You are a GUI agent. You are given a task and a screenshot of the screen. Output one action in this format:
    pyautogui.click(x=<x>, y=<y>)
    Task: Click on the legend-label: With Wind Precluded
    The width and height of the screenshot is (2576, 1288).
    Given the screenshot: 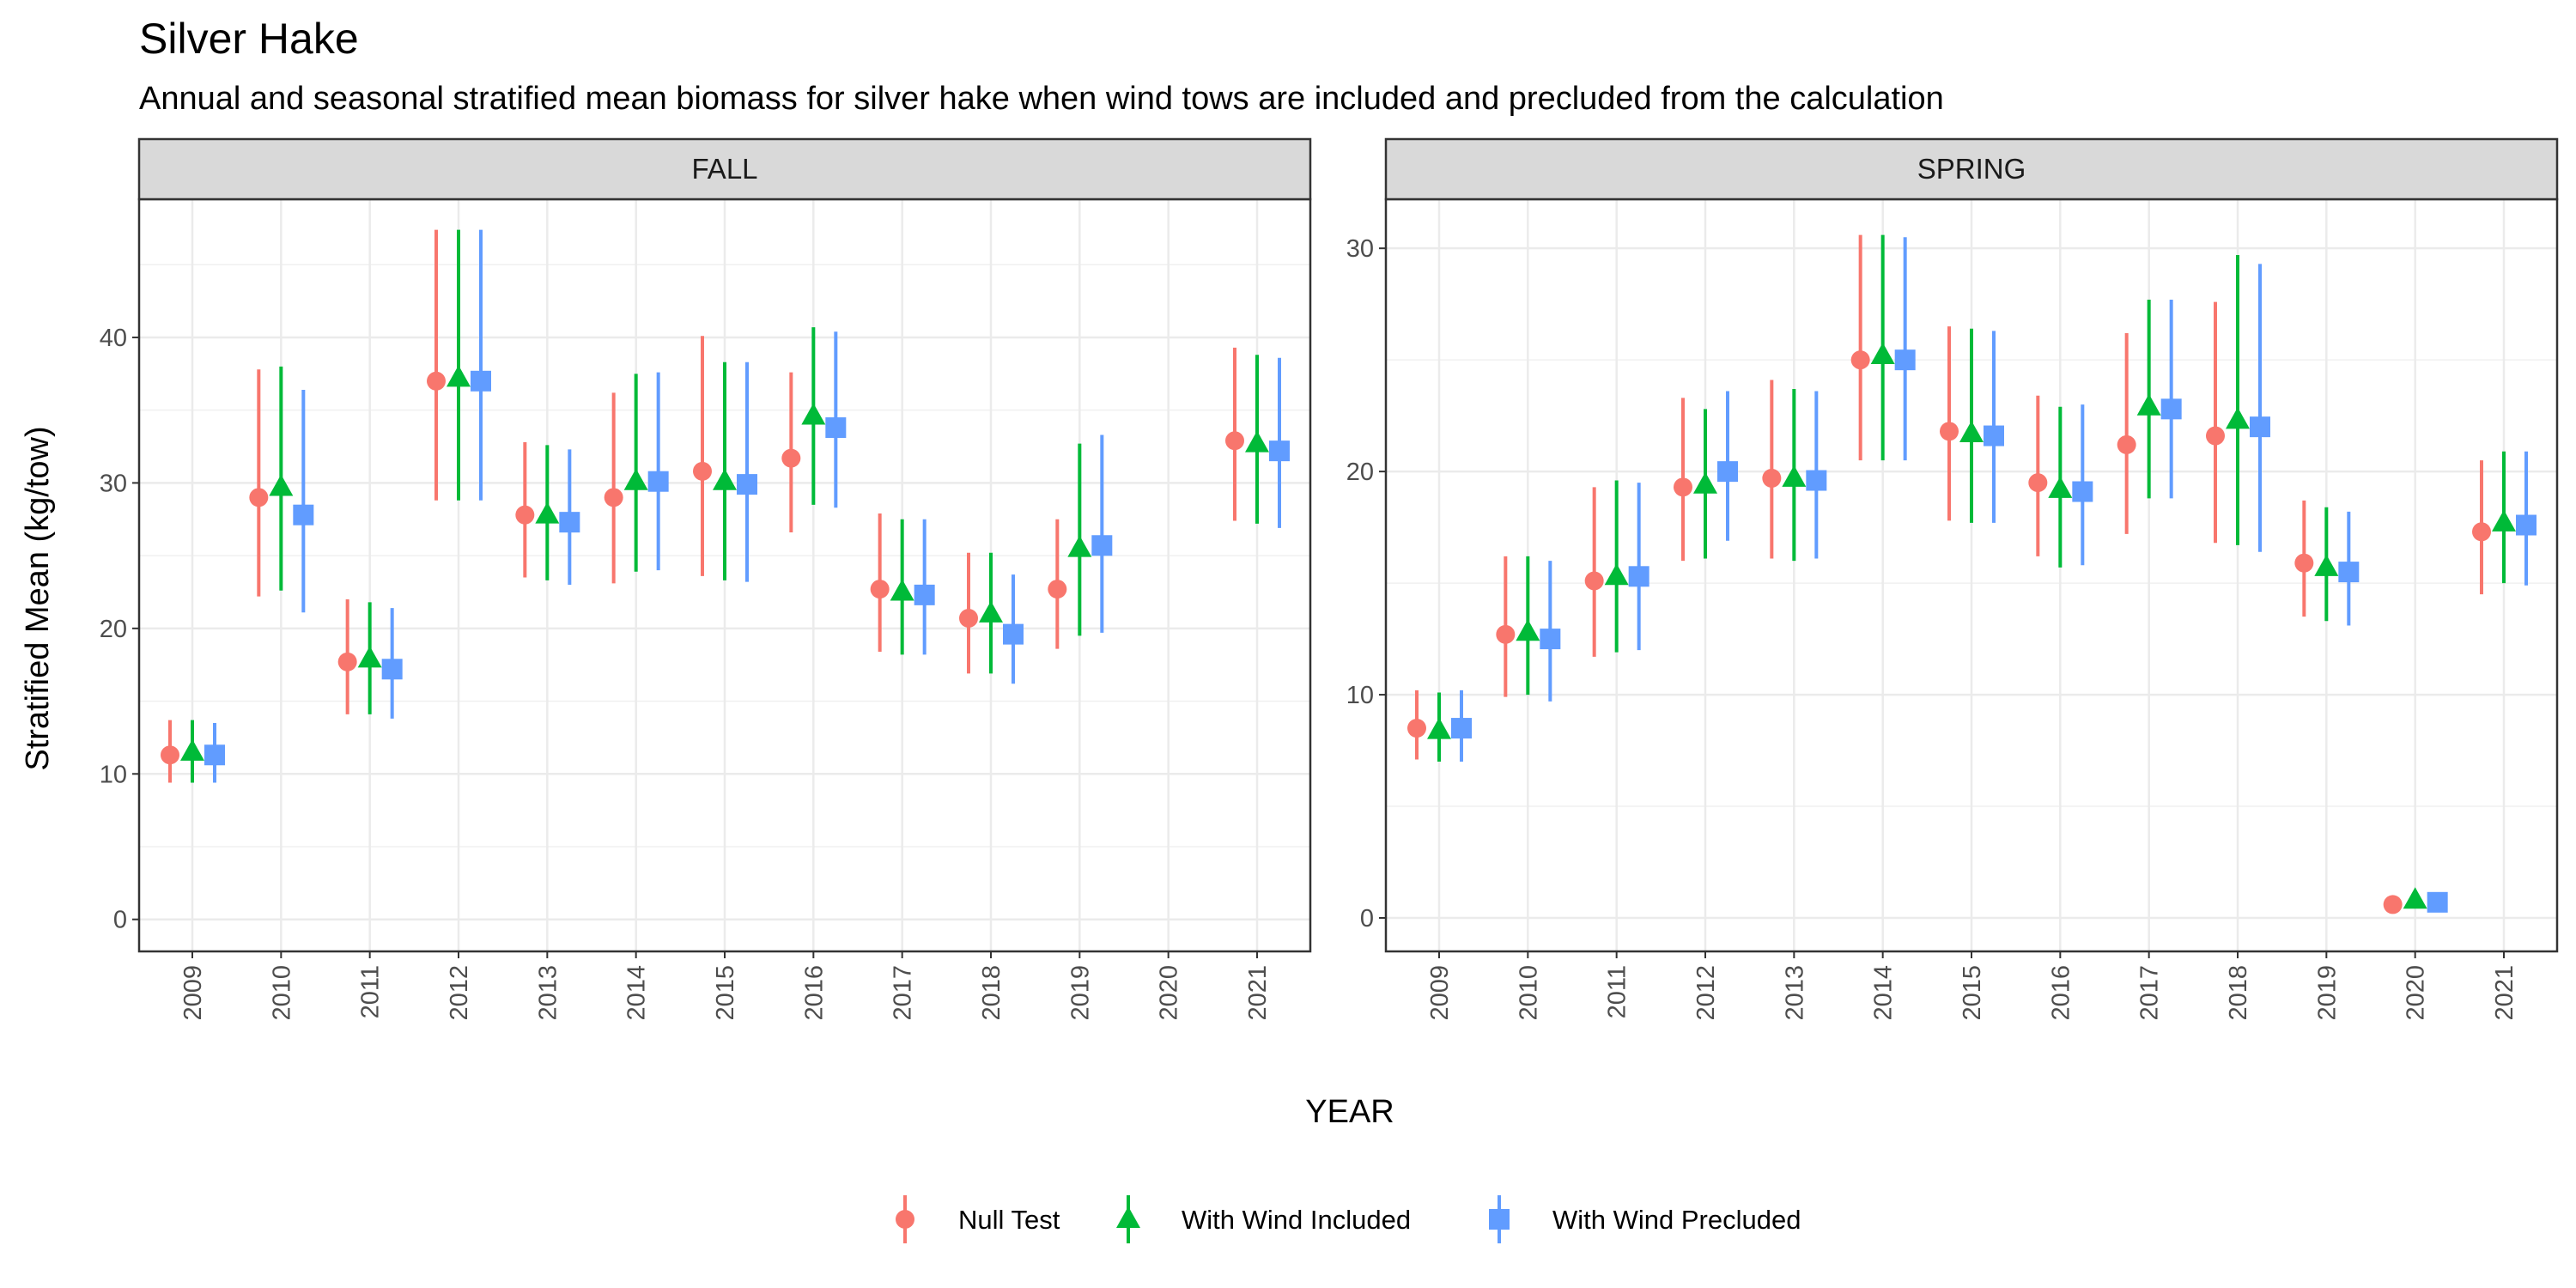 What is the action you would take?
    pyautogui.click(x=1676, y=1220)
    